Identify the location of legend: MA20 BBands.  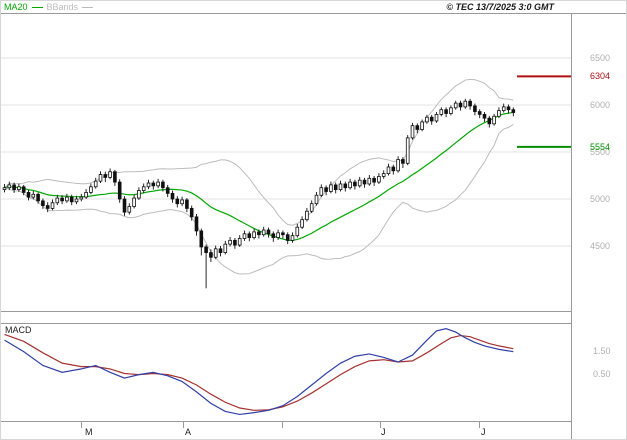
(49, 7).